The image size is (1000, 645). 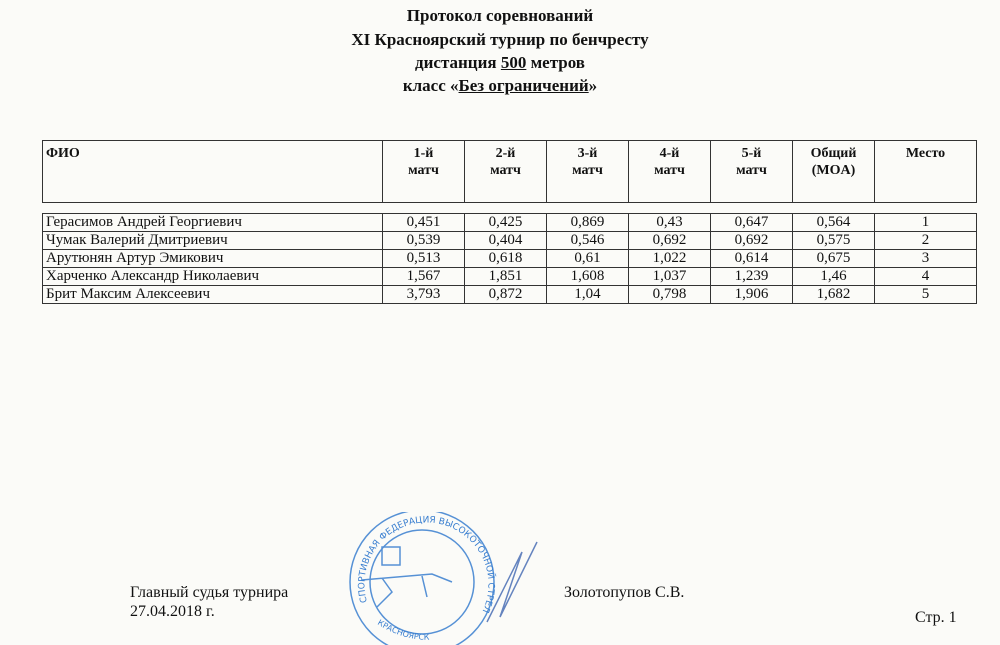 I want to click on match-score-cell: 3,793, so click(x=423, y=294).